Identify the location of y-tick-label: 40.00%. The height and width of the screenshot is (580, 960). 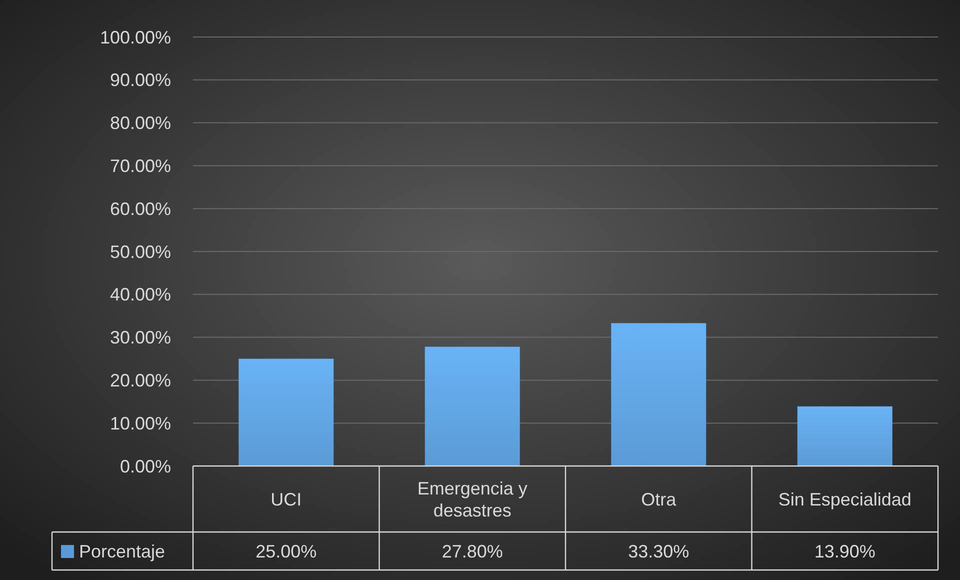
(140, 294).